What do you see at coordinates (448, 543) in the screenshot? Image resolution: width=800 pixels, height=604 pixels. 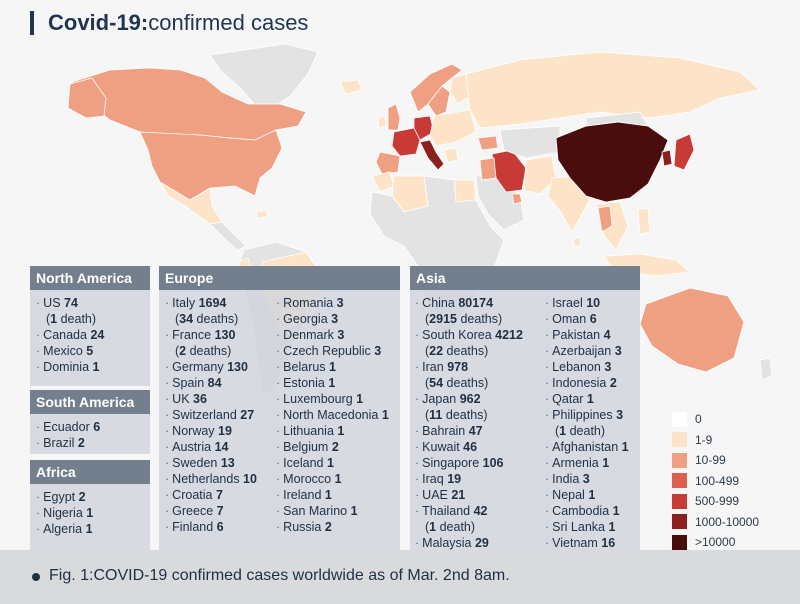 I see `country-name: Malaysia` at bounding box center [448, 543].